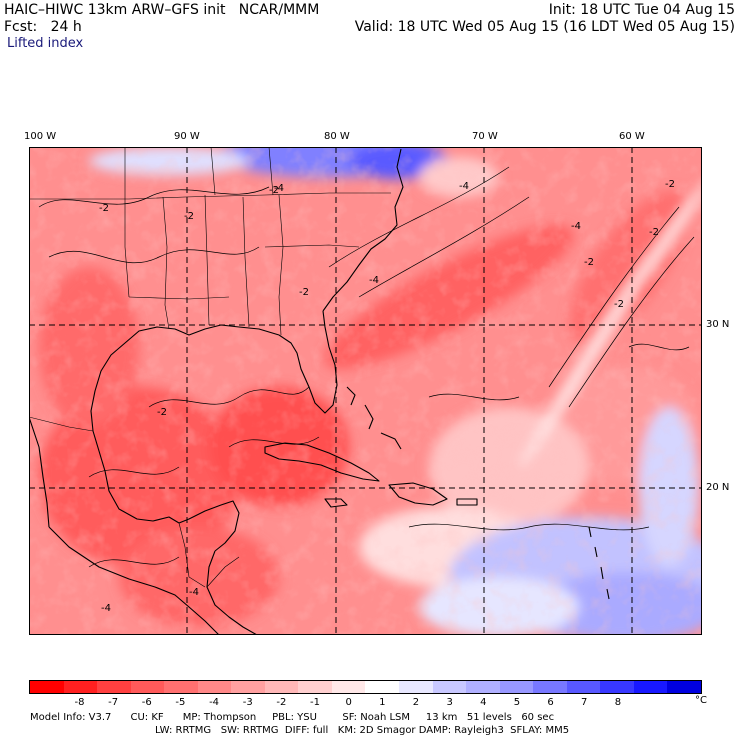 Image resolution: width=740 pixels, height=740 pixels. Describe the element at coordinates (550, 702) in the screenshot. I see `colorbar-tick-label: 6` at that location.